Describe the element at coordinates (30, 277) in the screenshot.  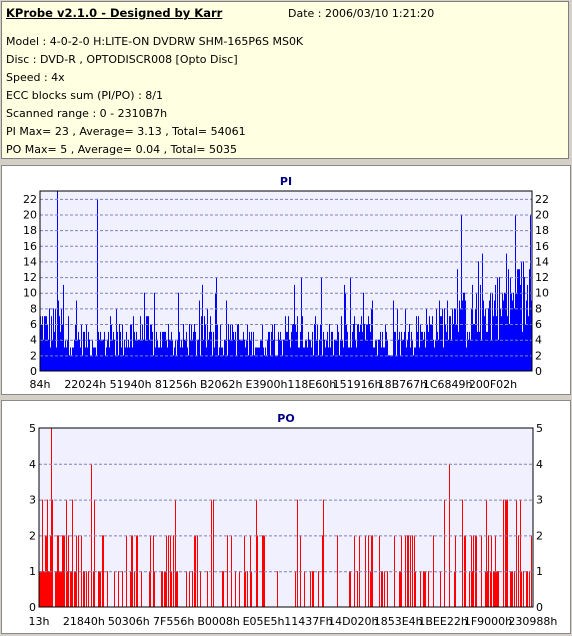
I see `pi-ytick-label-left: 12` at that location.